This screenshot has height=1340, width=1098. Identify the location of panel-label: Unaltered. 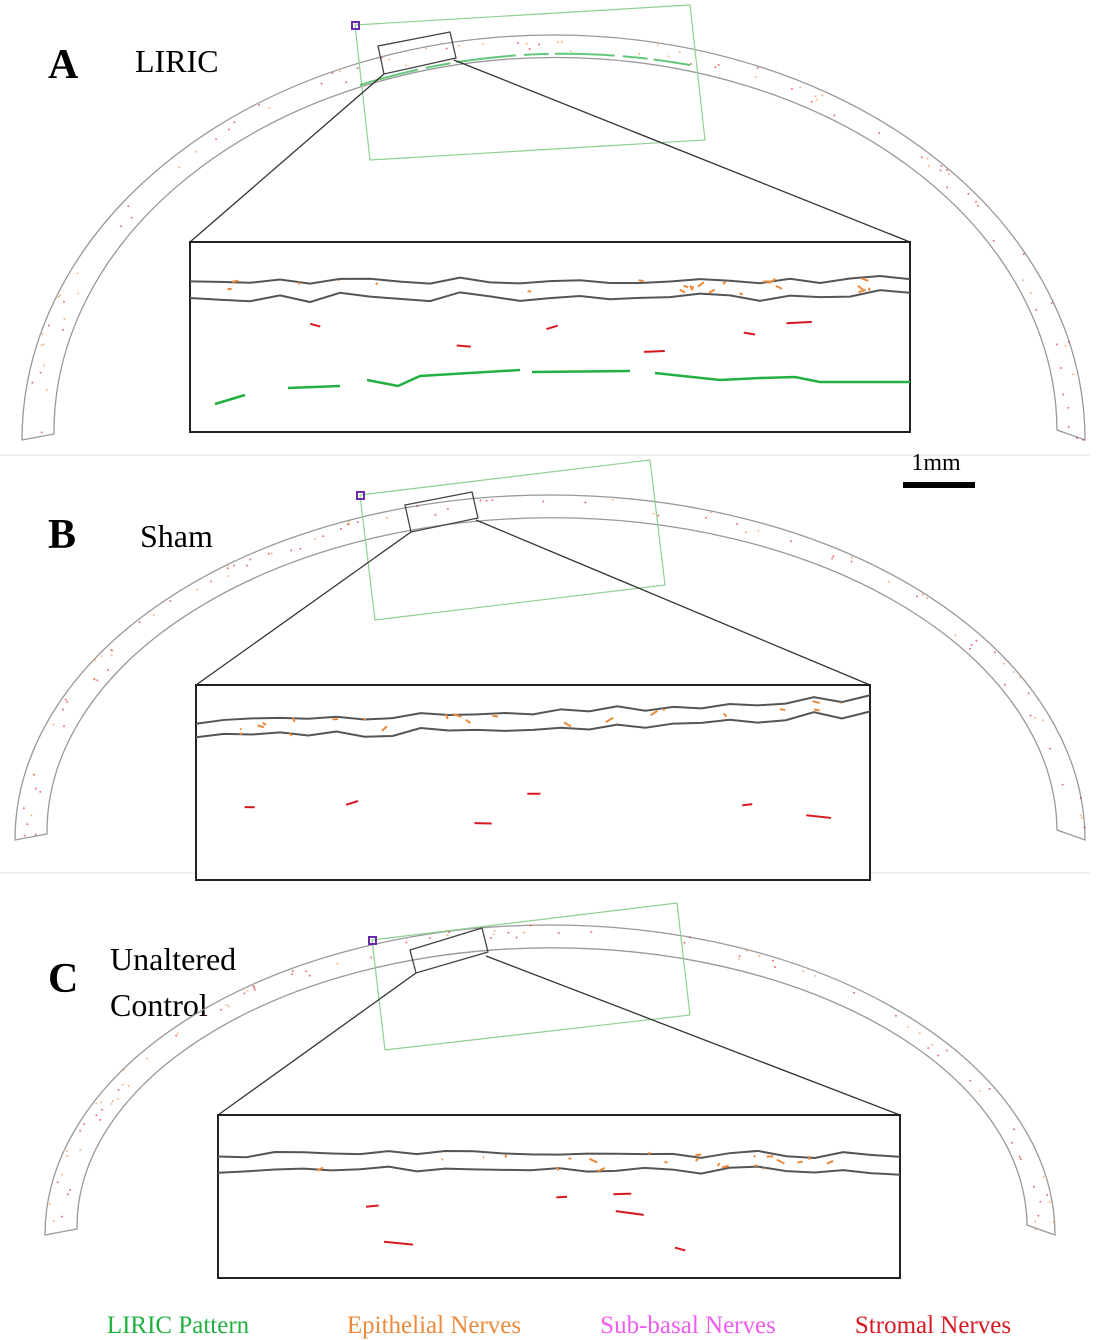
(173, 959).